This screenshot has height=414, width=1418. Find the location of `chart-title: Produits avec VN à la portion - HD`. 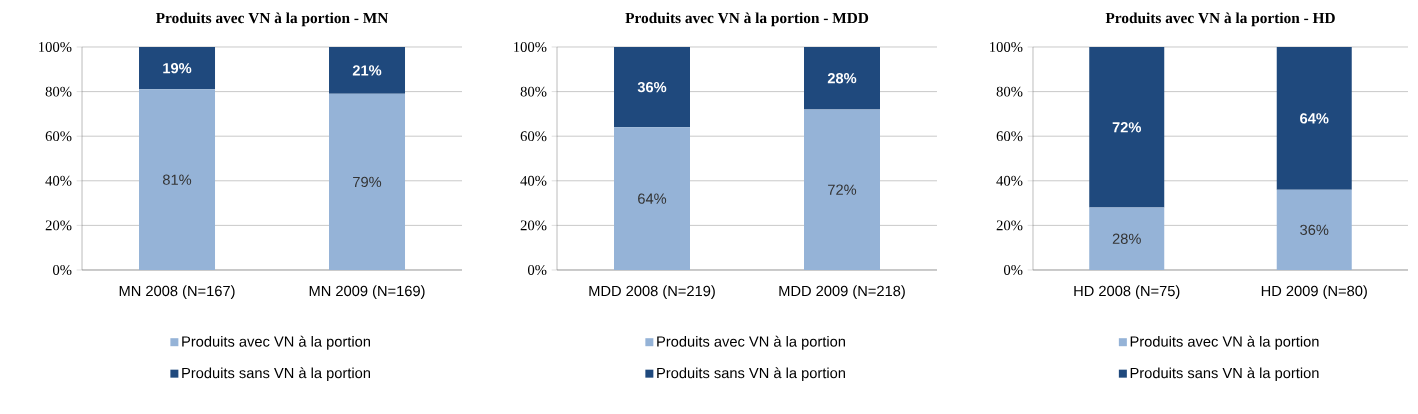

chart-title: Produits avec VN à la portion - HD is located at coordinates (1220, 19).